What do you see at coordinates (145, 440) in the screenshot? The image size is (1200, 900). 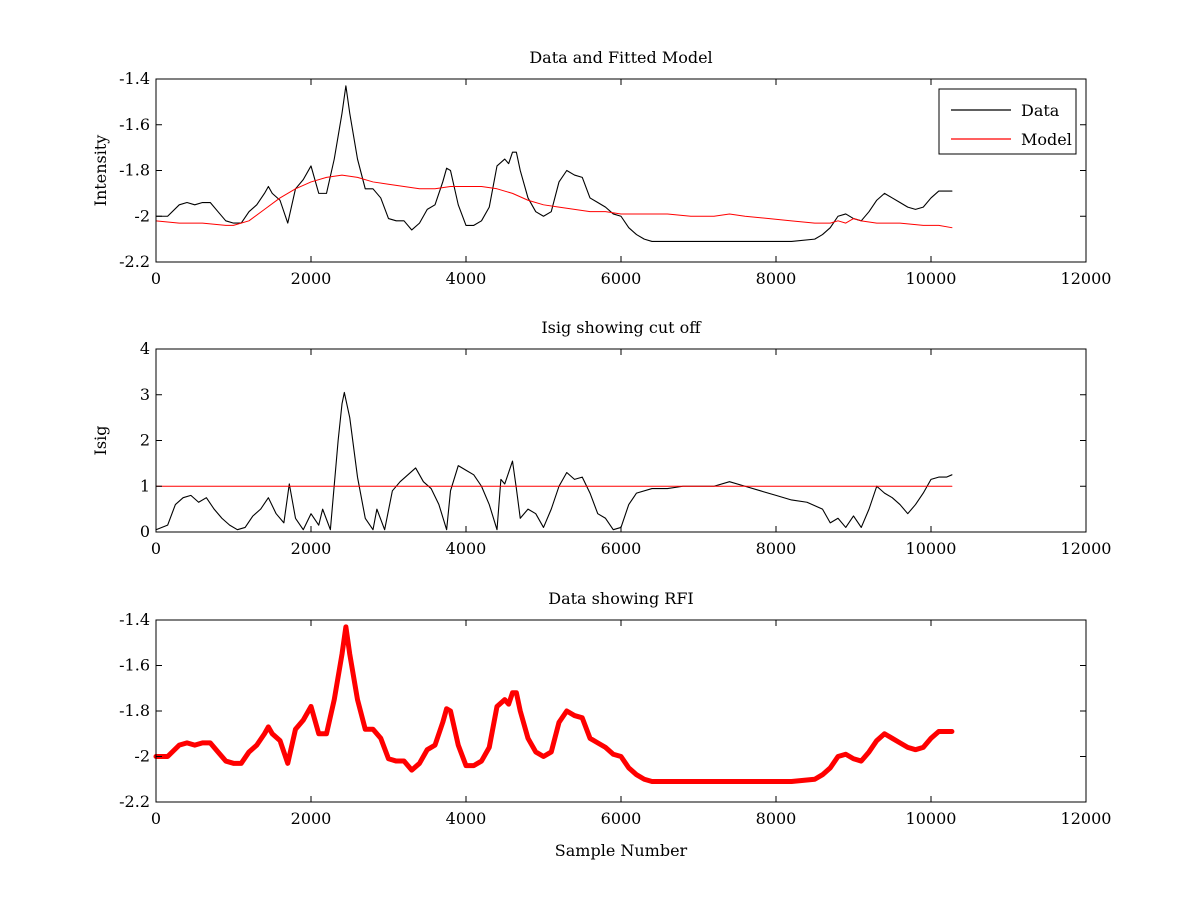 I see `y-tick-label: 2` at bounding box center [145, 440].